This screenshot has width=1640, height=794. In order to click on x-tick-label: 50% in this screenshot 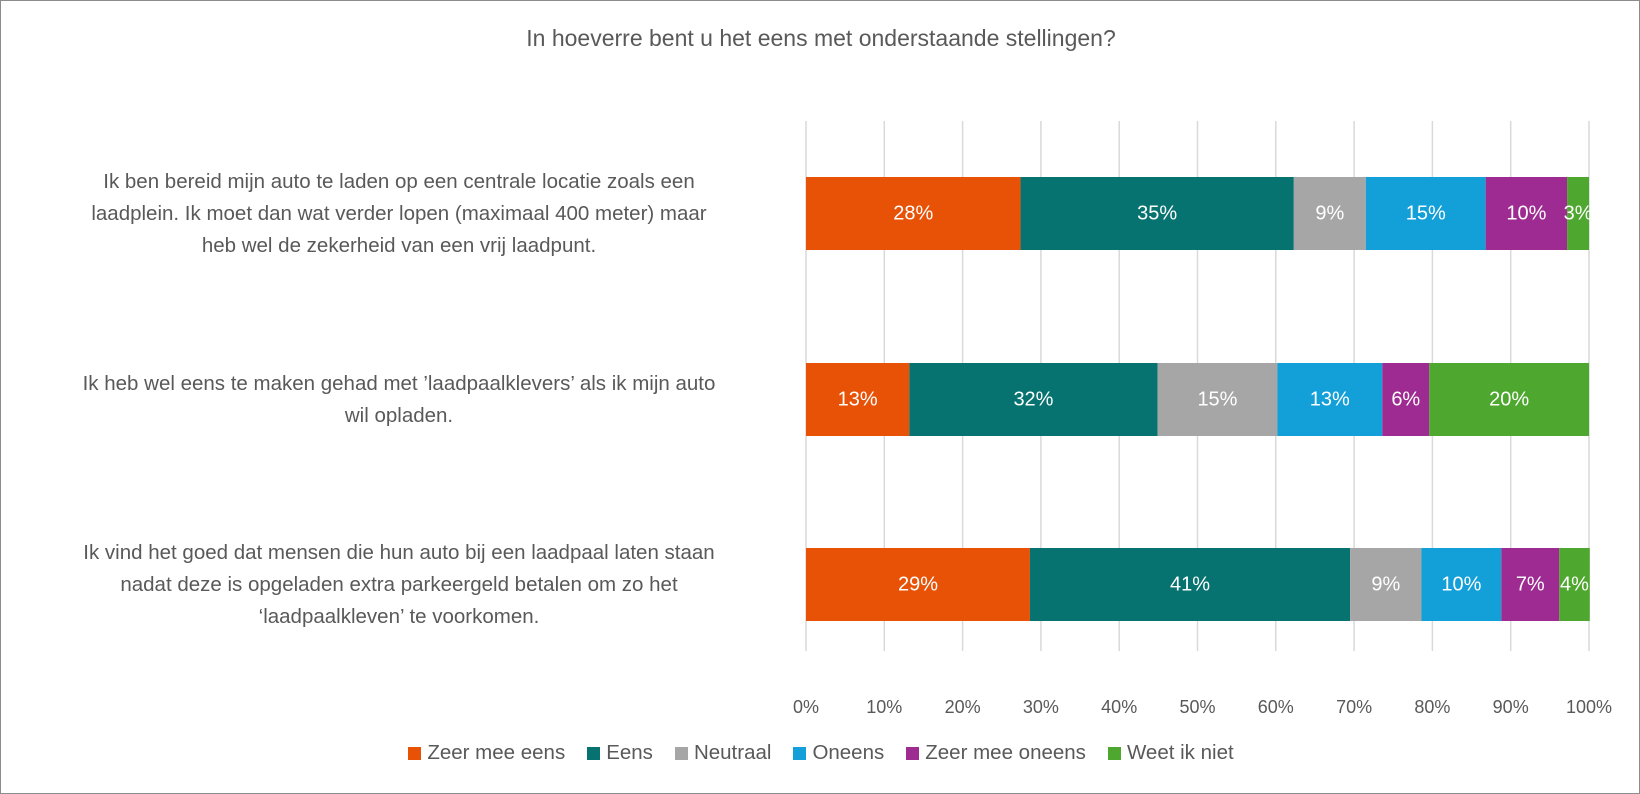, I will do `click(1197, 707)`.